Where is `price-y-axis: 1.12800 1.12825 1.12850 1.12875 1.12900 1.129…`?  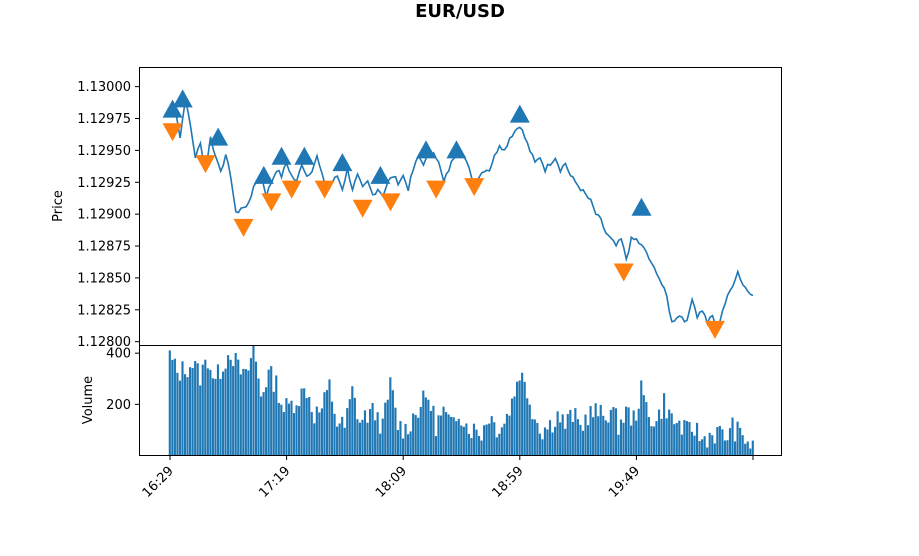 price-y-axis: 1.12800 1.12825 1.12850 1.12875 1.12900 1.129… is located at coordinates (108, 215).